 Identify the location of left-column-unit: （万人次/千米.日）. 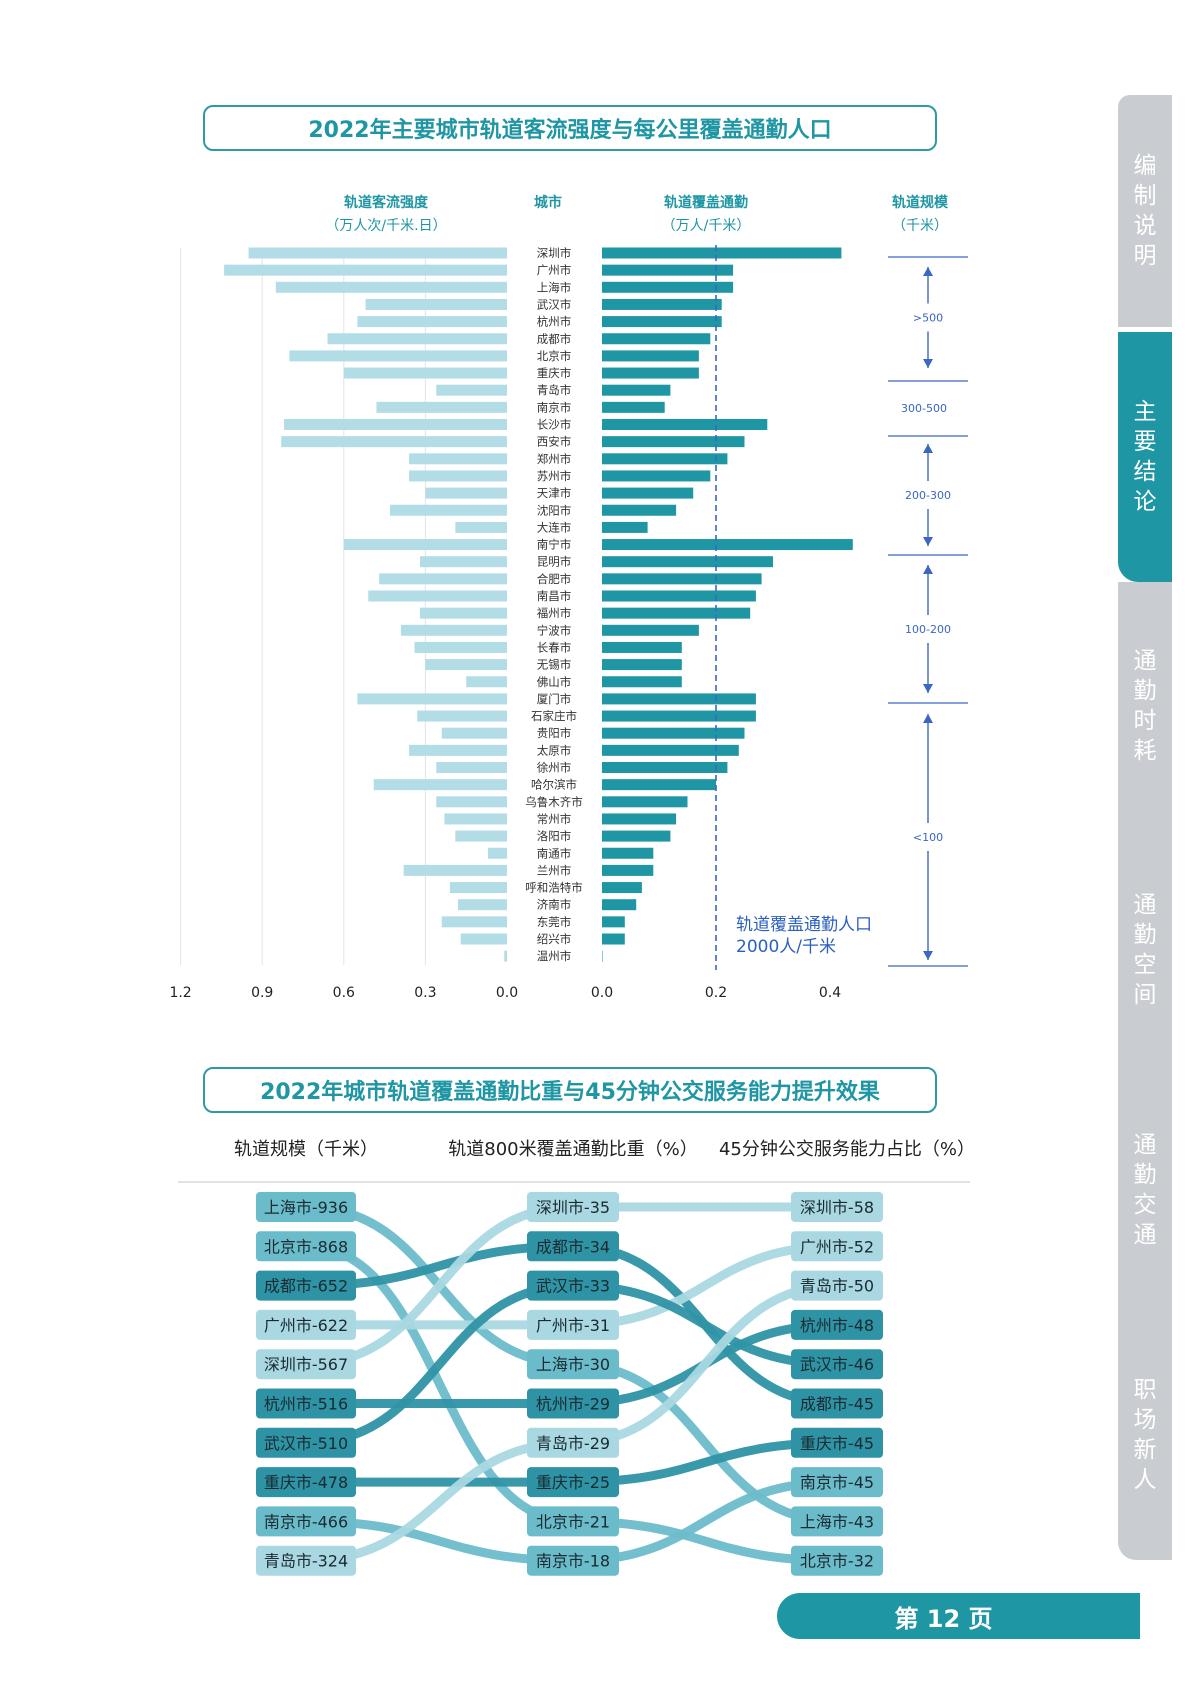
(385, 226).